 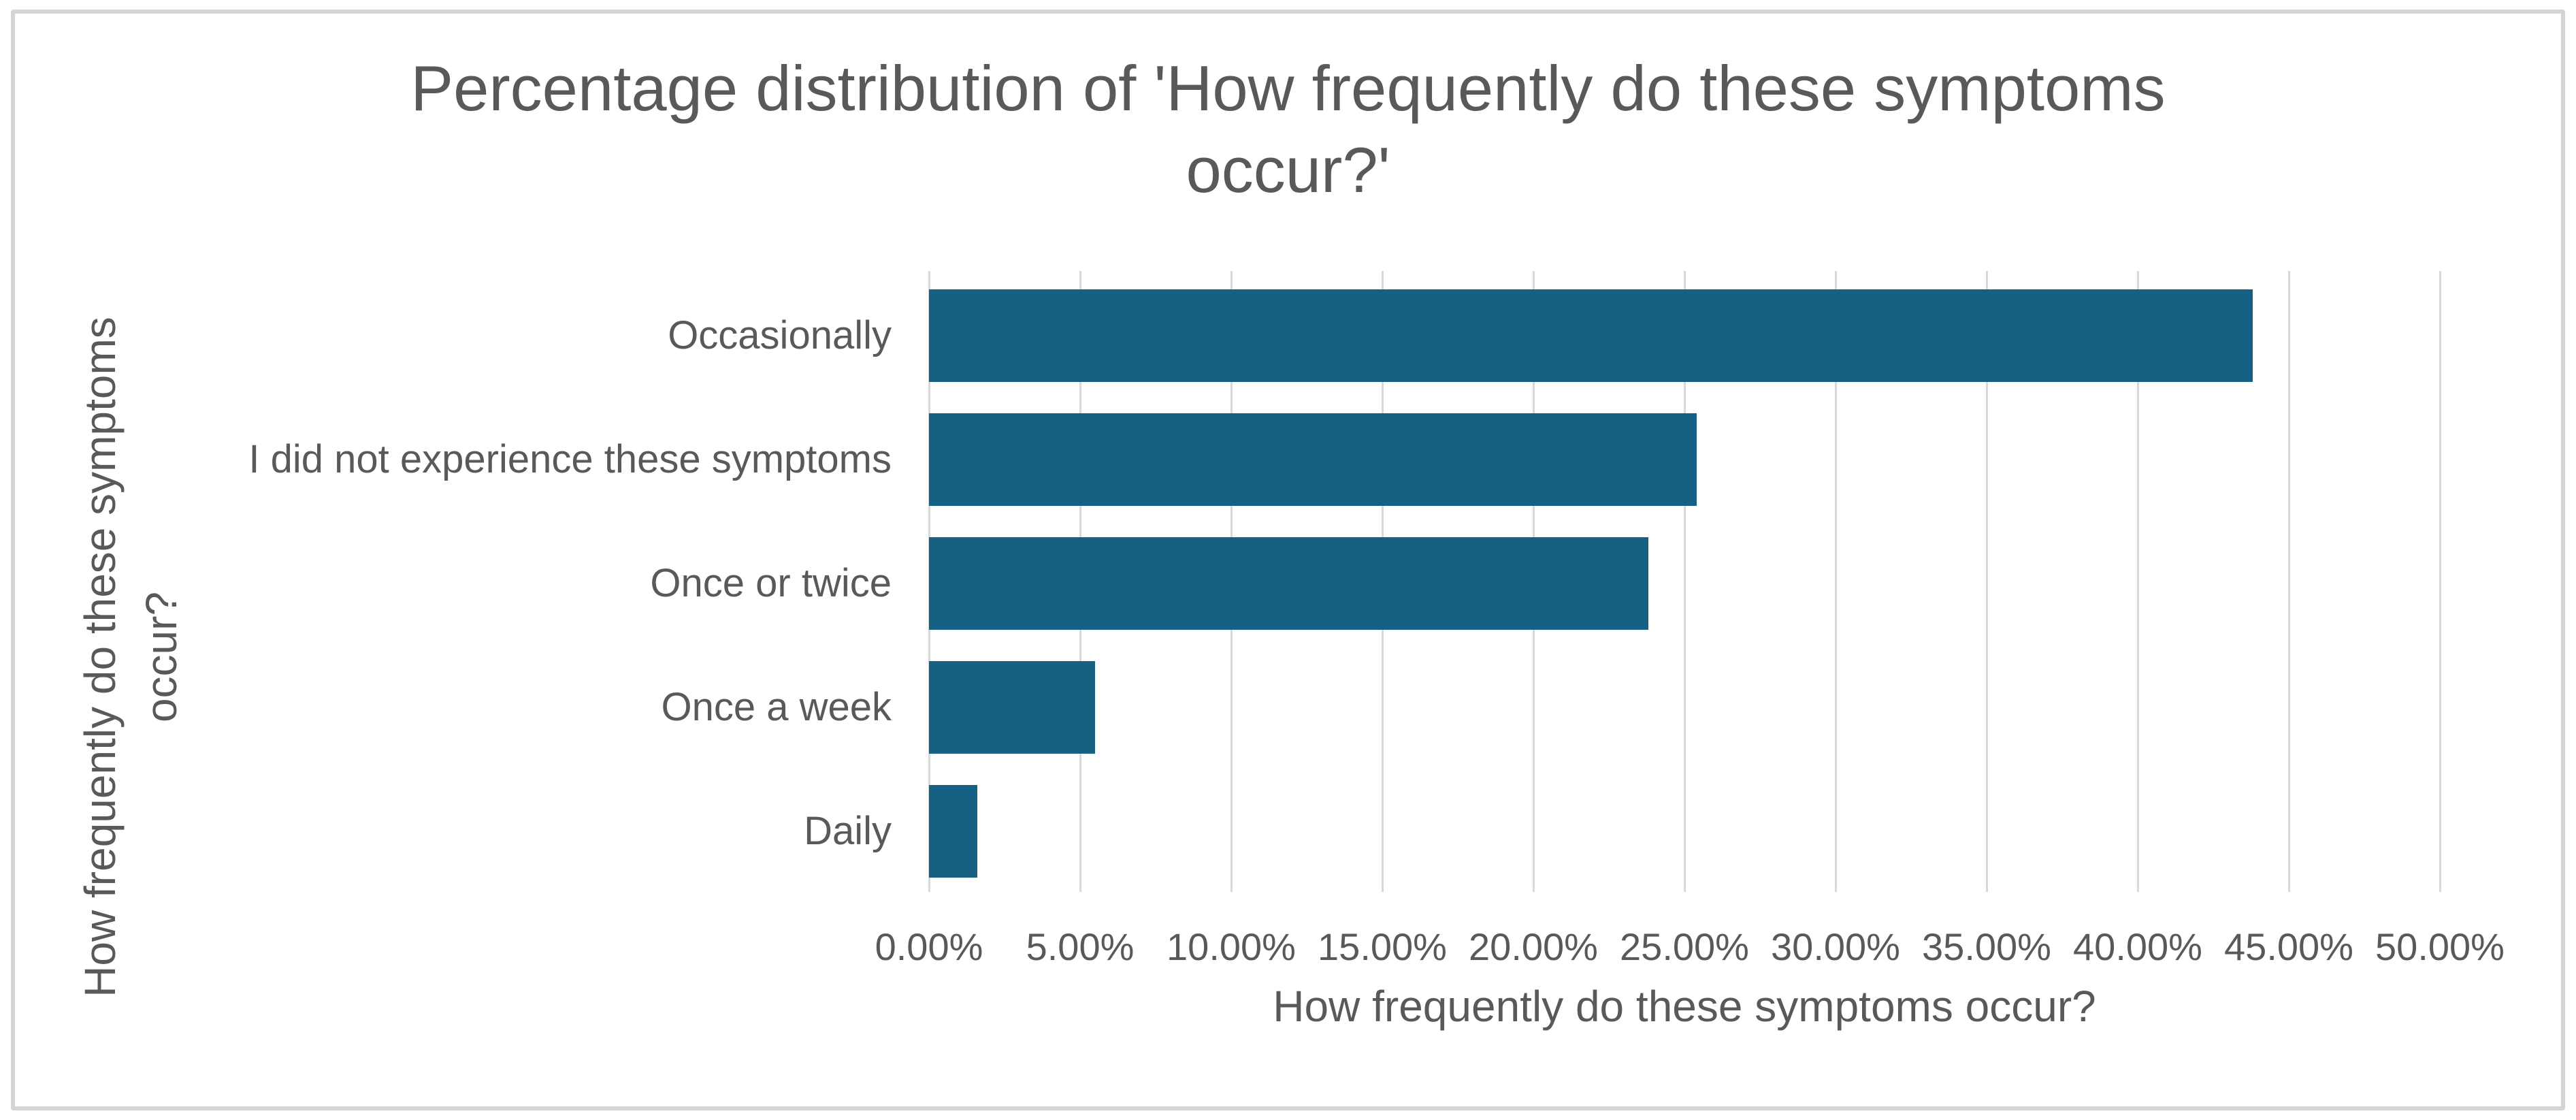 What do you see at coordinates (1835, 946) in the screenshot?
I see `x-axis-tick-label: 30.00%` at bounding box center [1835, 946].